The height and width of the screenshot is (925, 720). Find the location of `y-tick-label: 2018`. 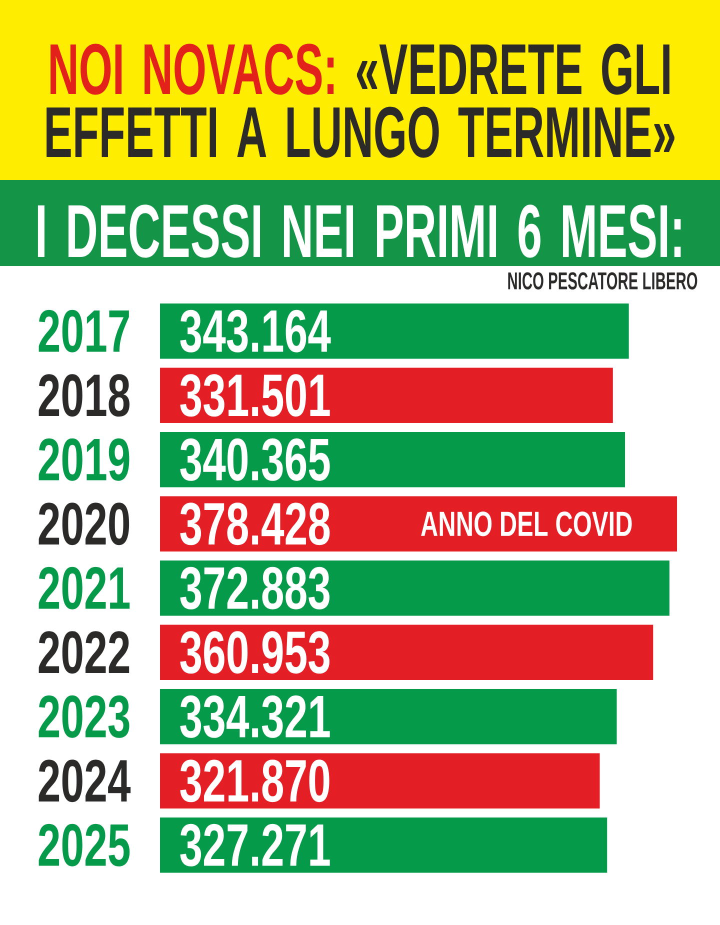

y-tick-label: 2018 is located at coordinates (84, 395).